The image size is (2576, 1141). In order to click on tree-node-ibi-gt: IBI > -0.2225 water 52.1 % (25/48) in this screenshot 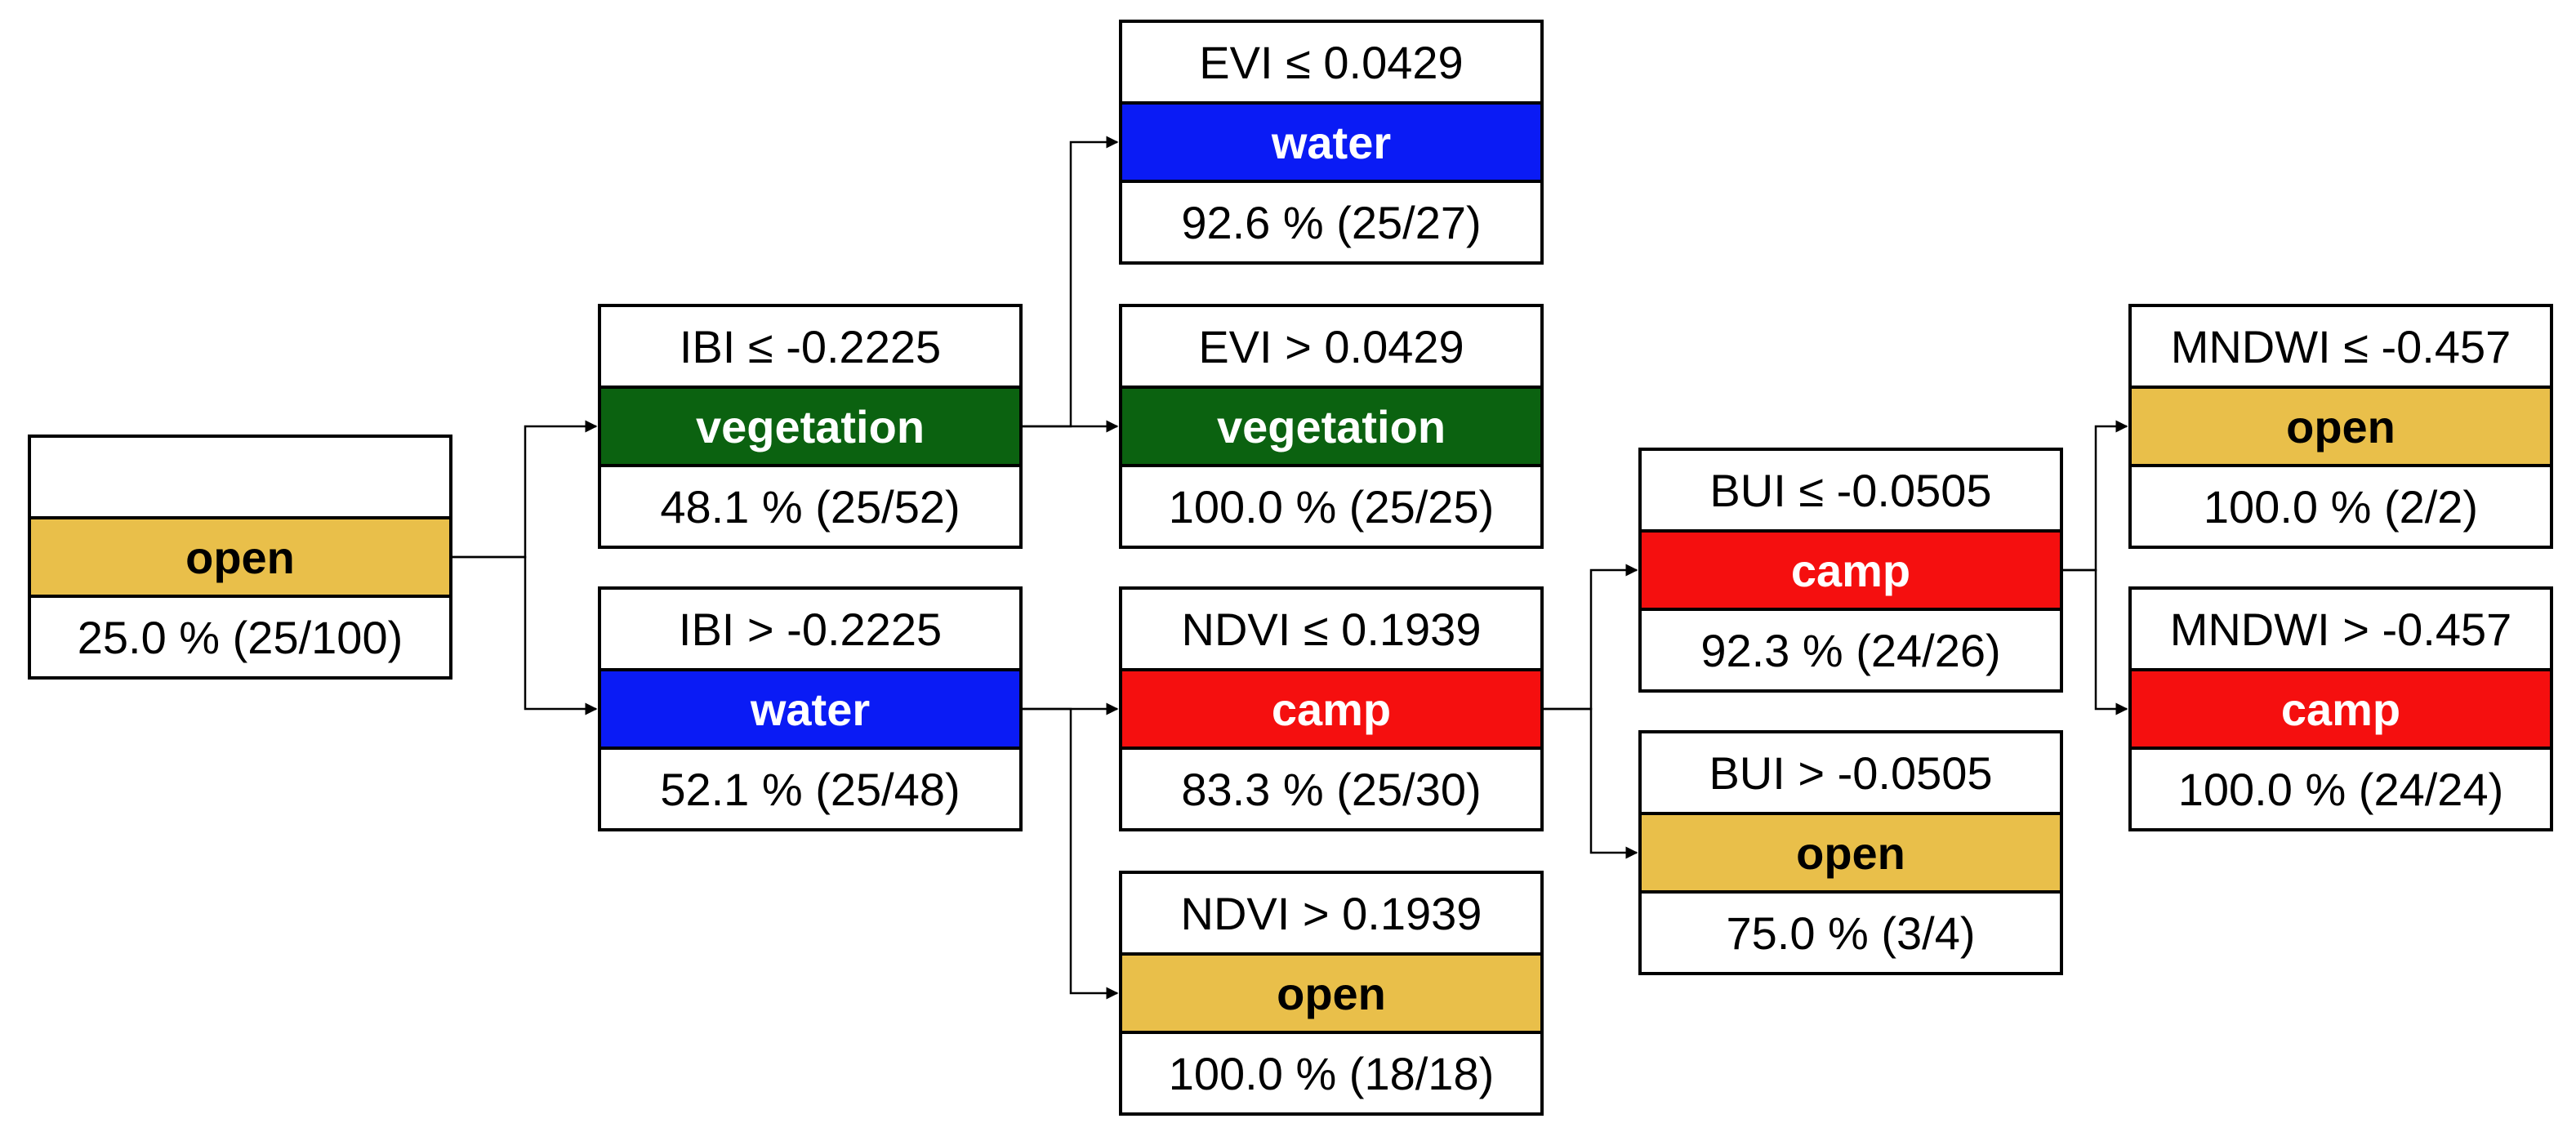, I will do `click(810, 708)`.